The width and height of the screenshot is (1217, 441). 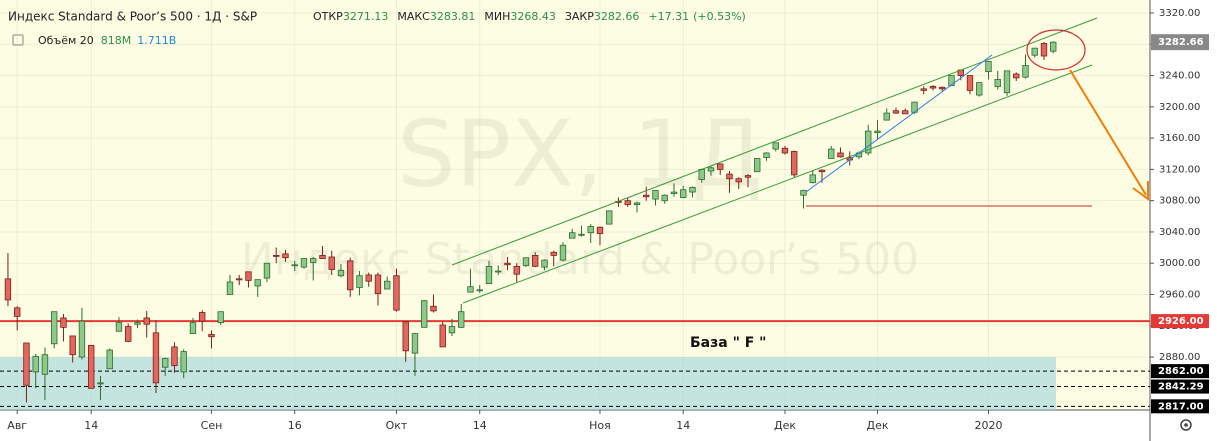 I want to click on y-tick-label: 3080.00, so click(x=1179, y=201).